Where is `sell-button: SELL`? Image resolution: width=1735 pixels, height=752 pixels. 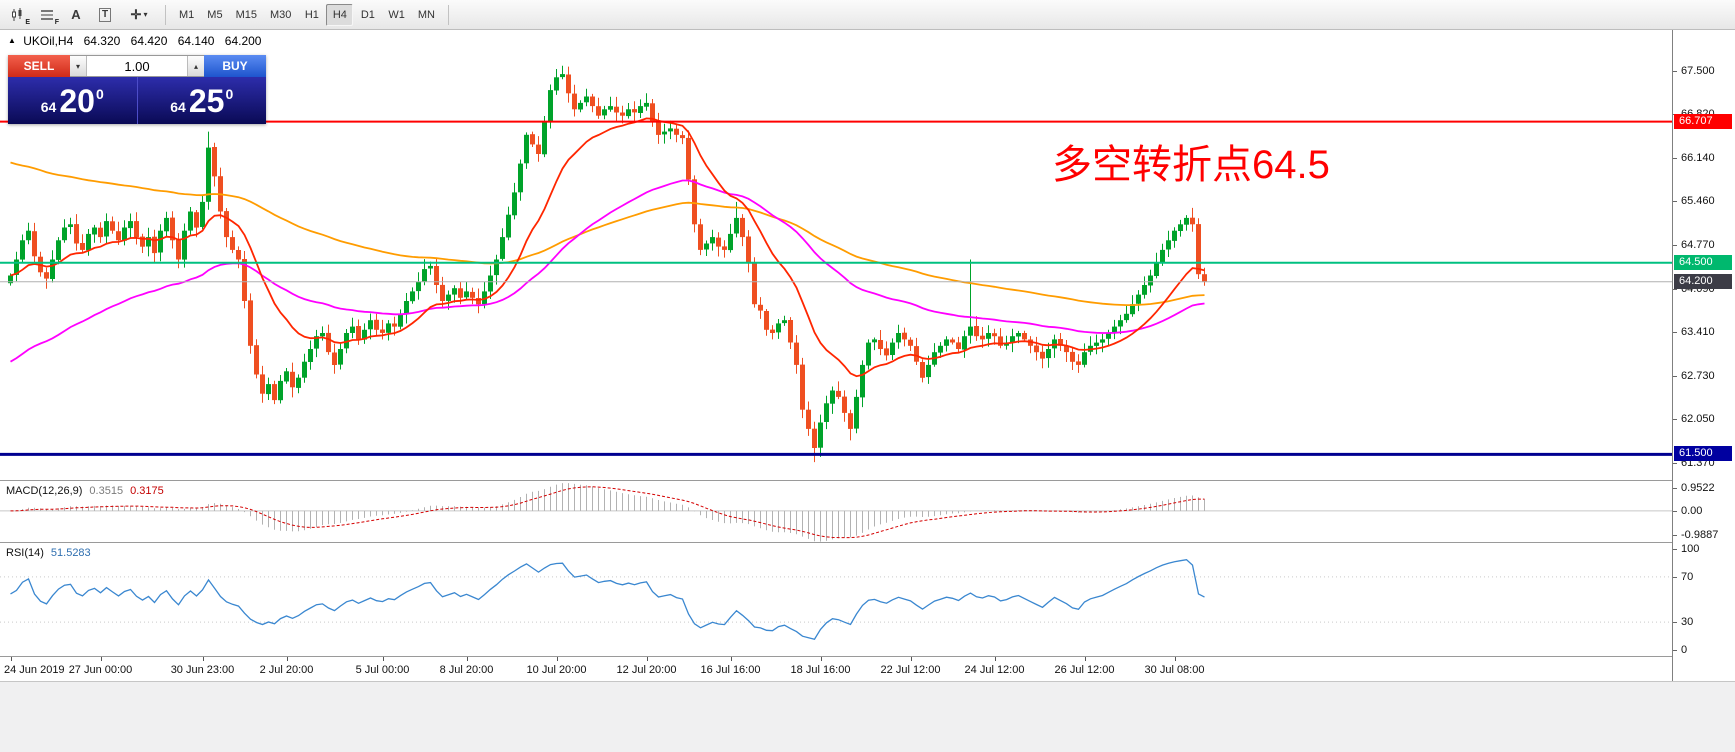 sell-button: SELL is located at coordinates (39, 66).